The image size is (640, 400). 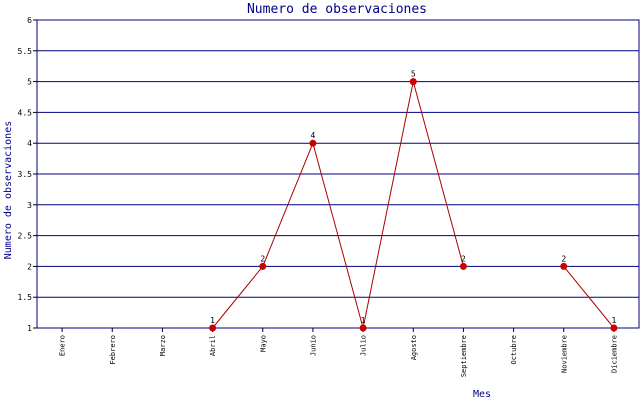 What do you see at coordinates (514, 350) in the screenshot?
I see `x-tick-label: Octubre` at bounding box center [514, 350].